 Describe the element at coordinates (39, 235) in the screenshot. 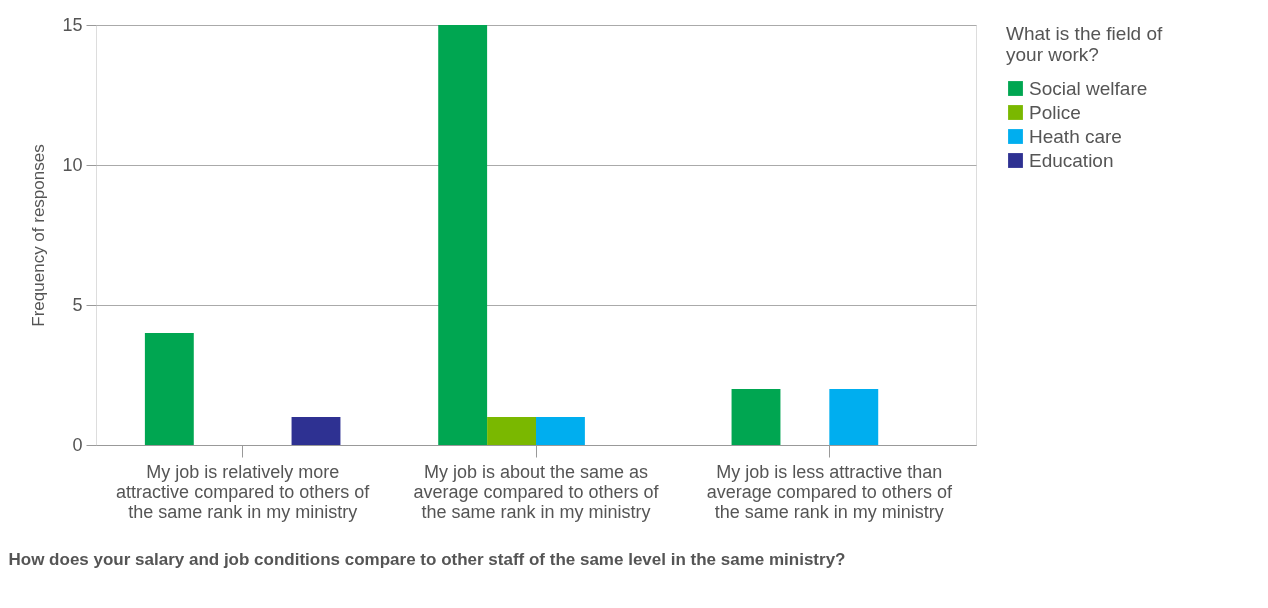

I see `y-axis-title: Frequency of responses` at that location.